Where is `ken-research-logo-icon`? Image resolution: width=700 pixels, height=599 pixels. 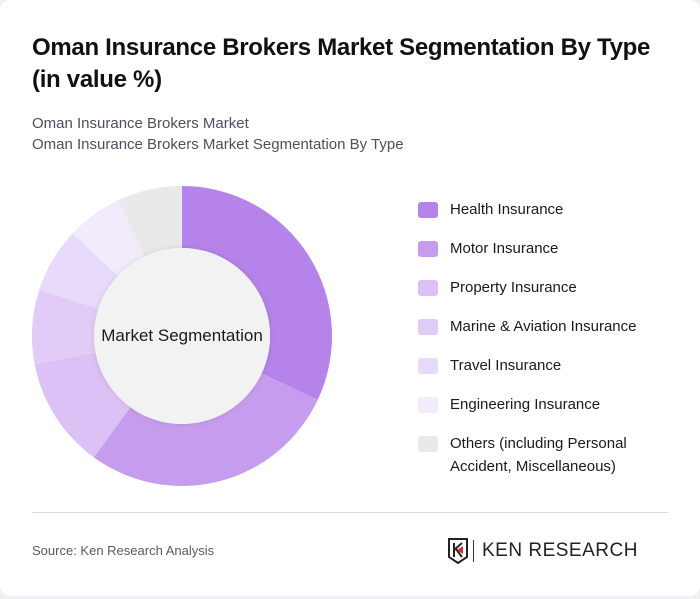 ken-research-logo-icon is located at coordinates (458, 551).